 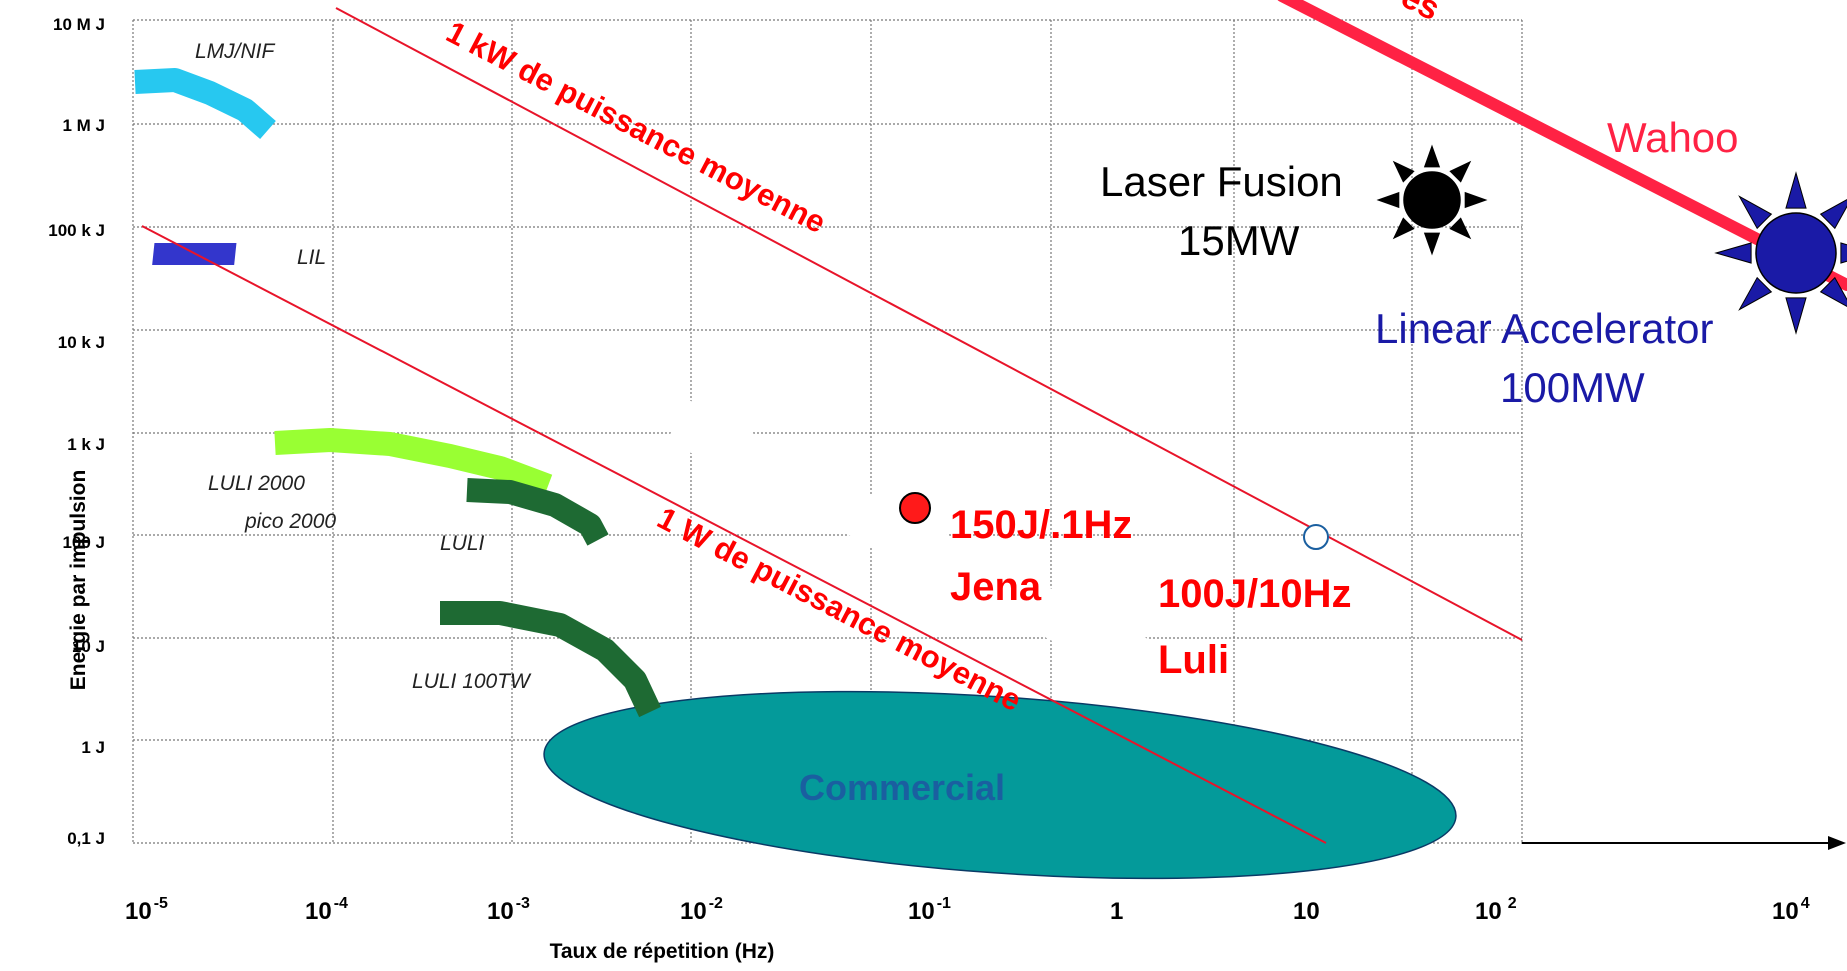 I want to click on jena-point, so click(x=915, y=508).